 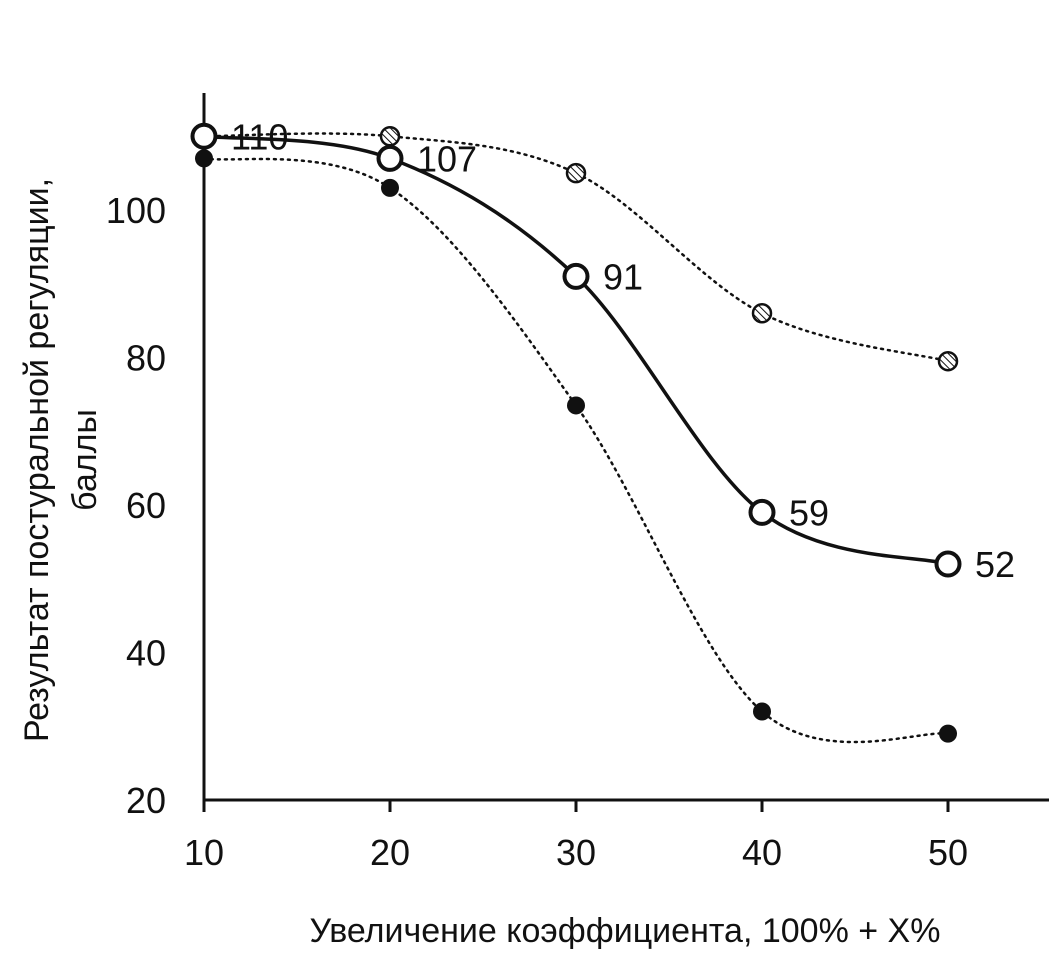 What do you see at coordinates (623, 276) in the screenshot?
I see `data-label: 91` at bounding box center [623, 276].